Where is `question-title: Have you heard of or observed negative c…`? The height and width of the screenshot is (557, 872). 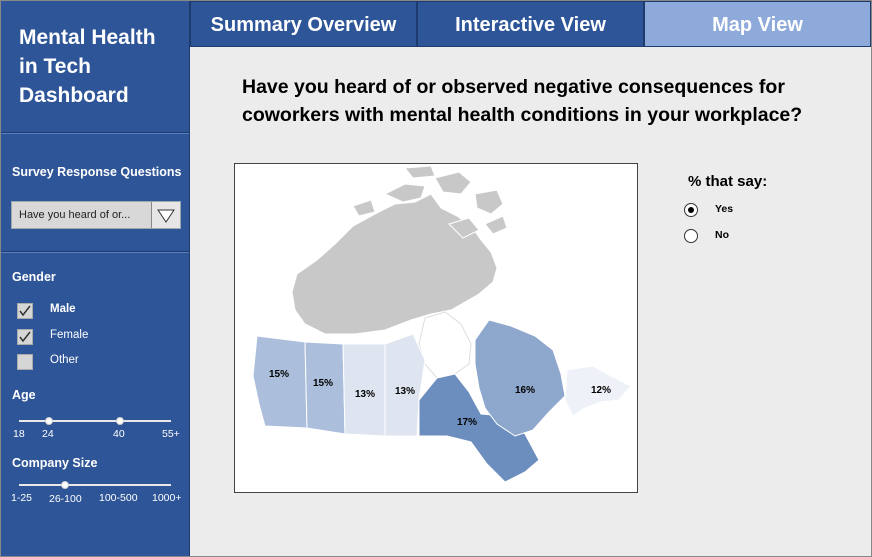
question-title: Have you heard of or observed negative c… is located at coordinates (552, 101).